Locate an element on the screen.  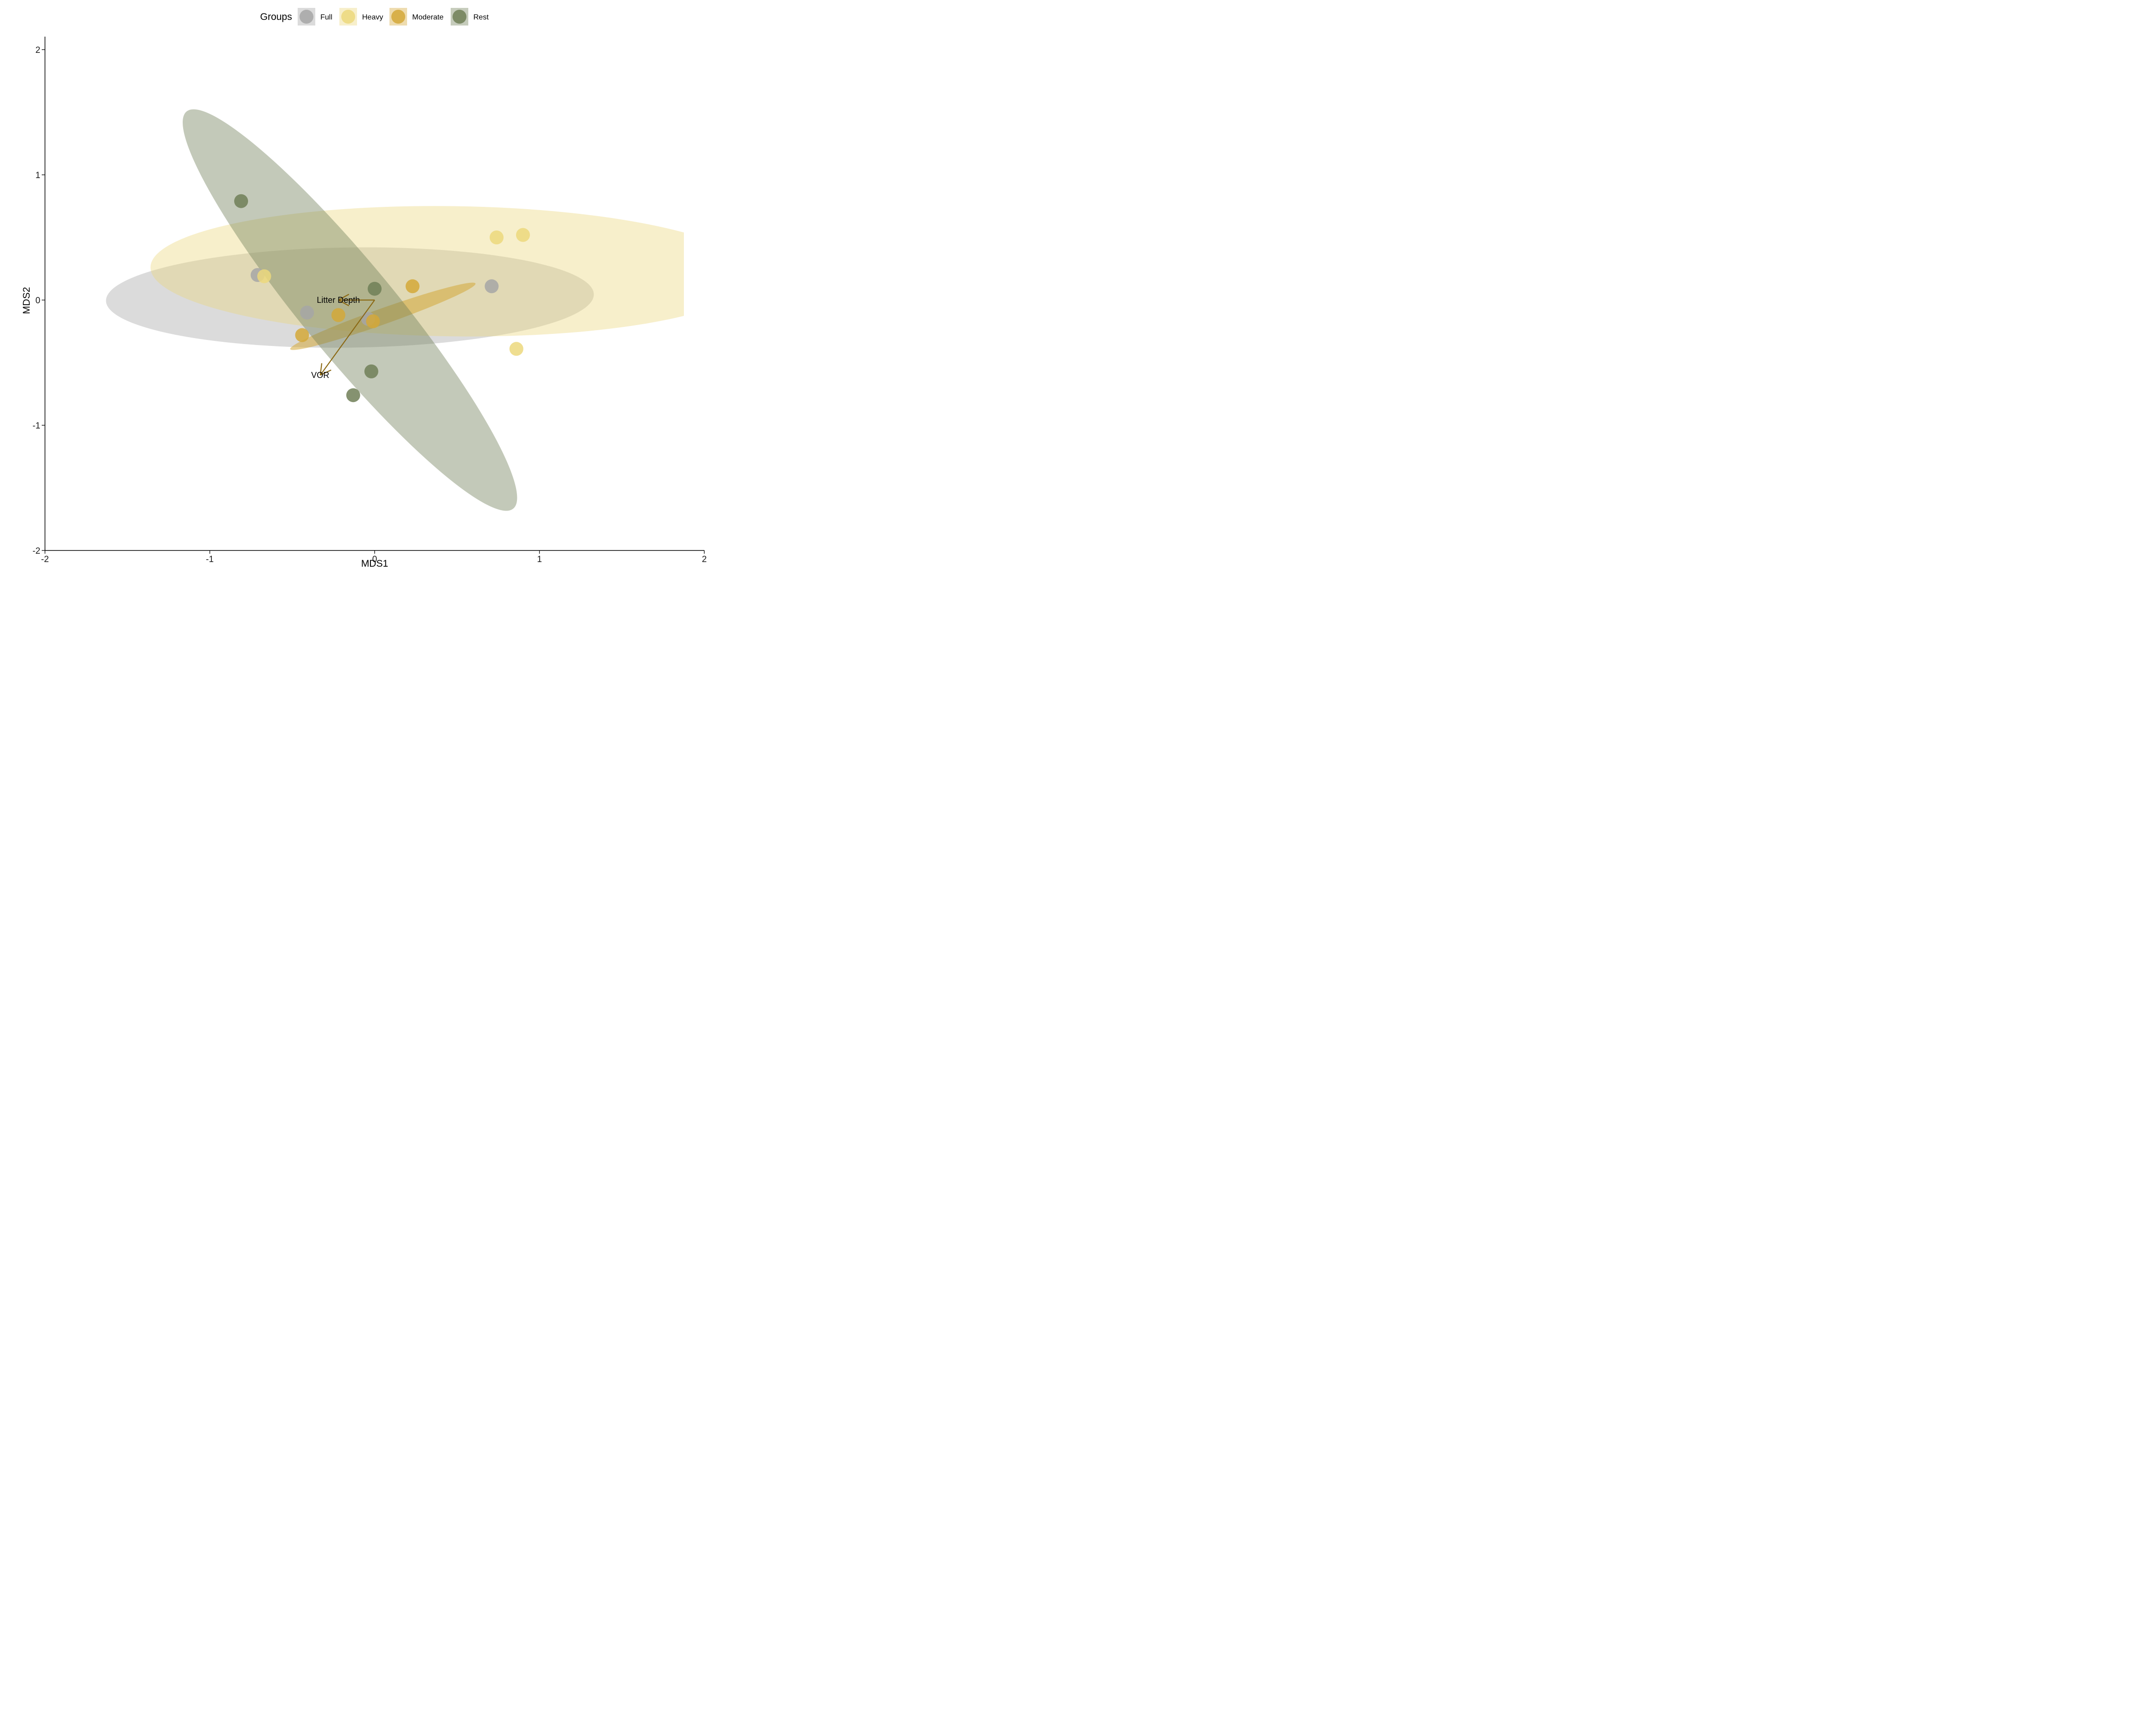
legend-marker-full is located at coordinates (306, 17).